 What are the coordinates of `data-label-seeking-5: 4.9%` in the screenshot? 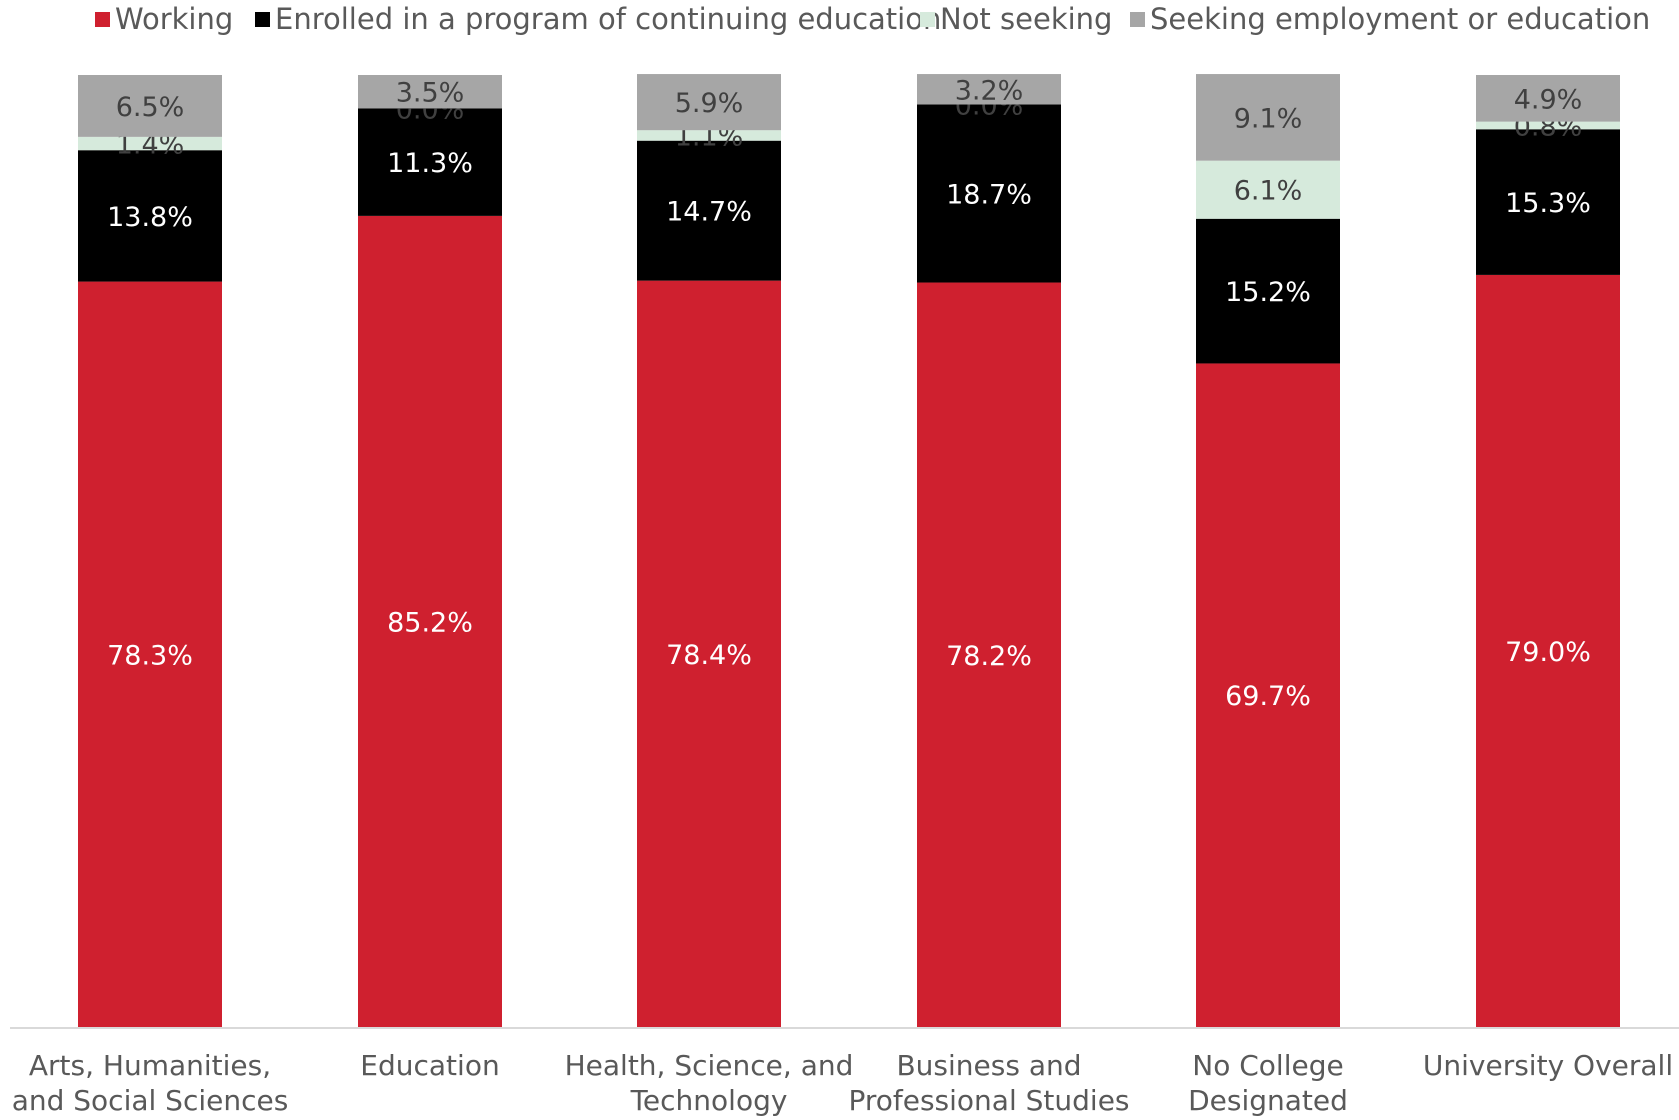 It's located at (1548, 99).